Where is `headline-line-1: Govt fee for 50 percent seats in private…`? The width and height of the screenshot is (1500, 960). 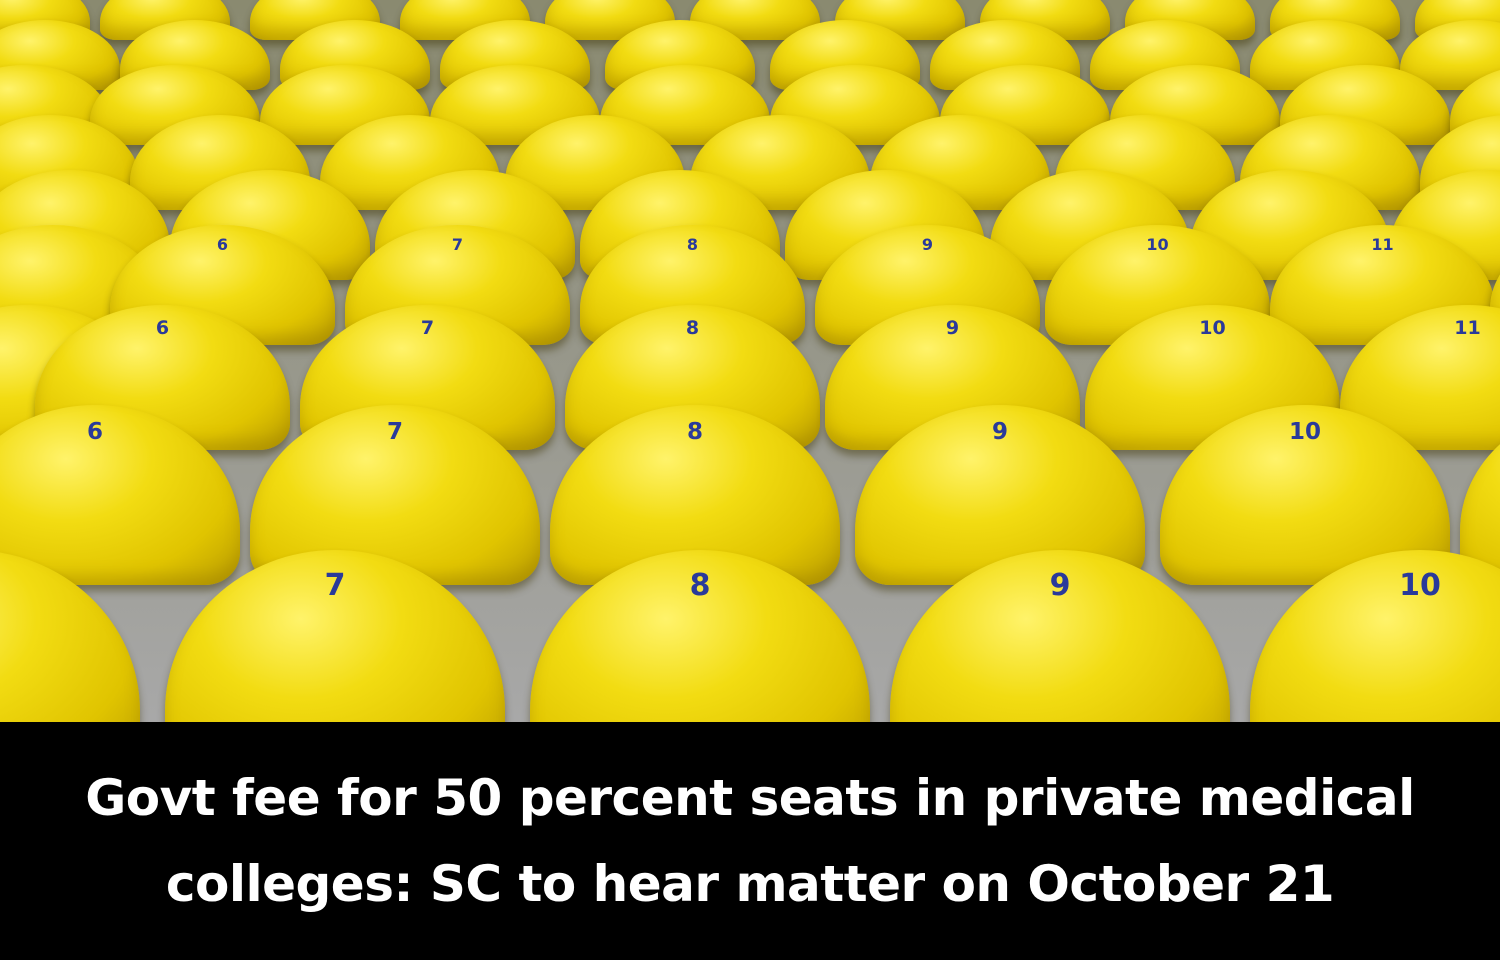
headline-line-1: Govt fee for 50 percent seats in private… is located at coordinates (750, 798).